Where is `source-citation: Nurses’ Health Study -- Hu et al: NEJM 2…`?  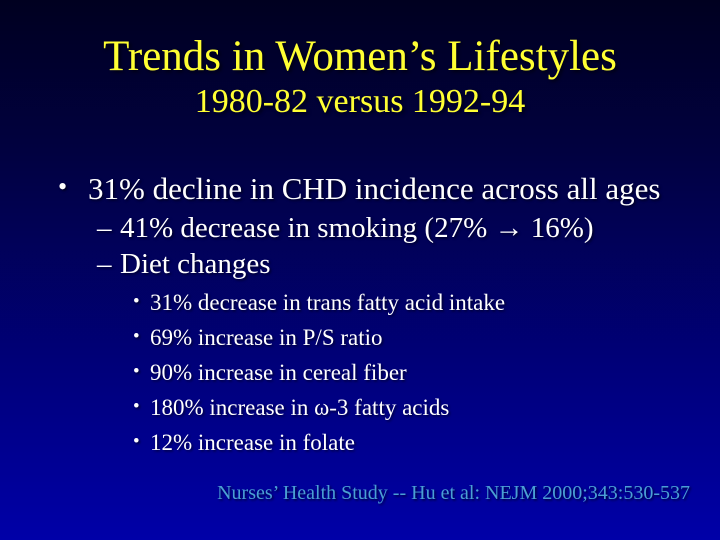
source-citation: Nurses’ Health Study -- Hu et al: NEJM 2… is located at coordinates (453, 493).